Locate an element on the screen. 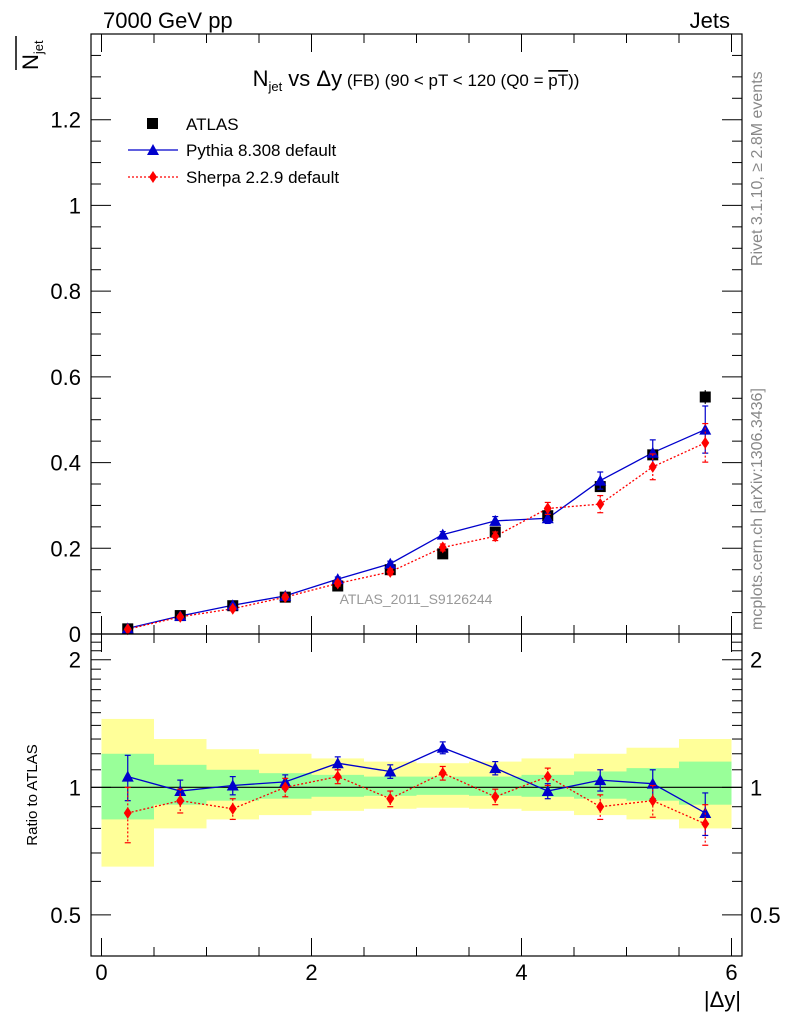 The image size is (786, 1024). title-n: N is located at coordinates (261, 78).